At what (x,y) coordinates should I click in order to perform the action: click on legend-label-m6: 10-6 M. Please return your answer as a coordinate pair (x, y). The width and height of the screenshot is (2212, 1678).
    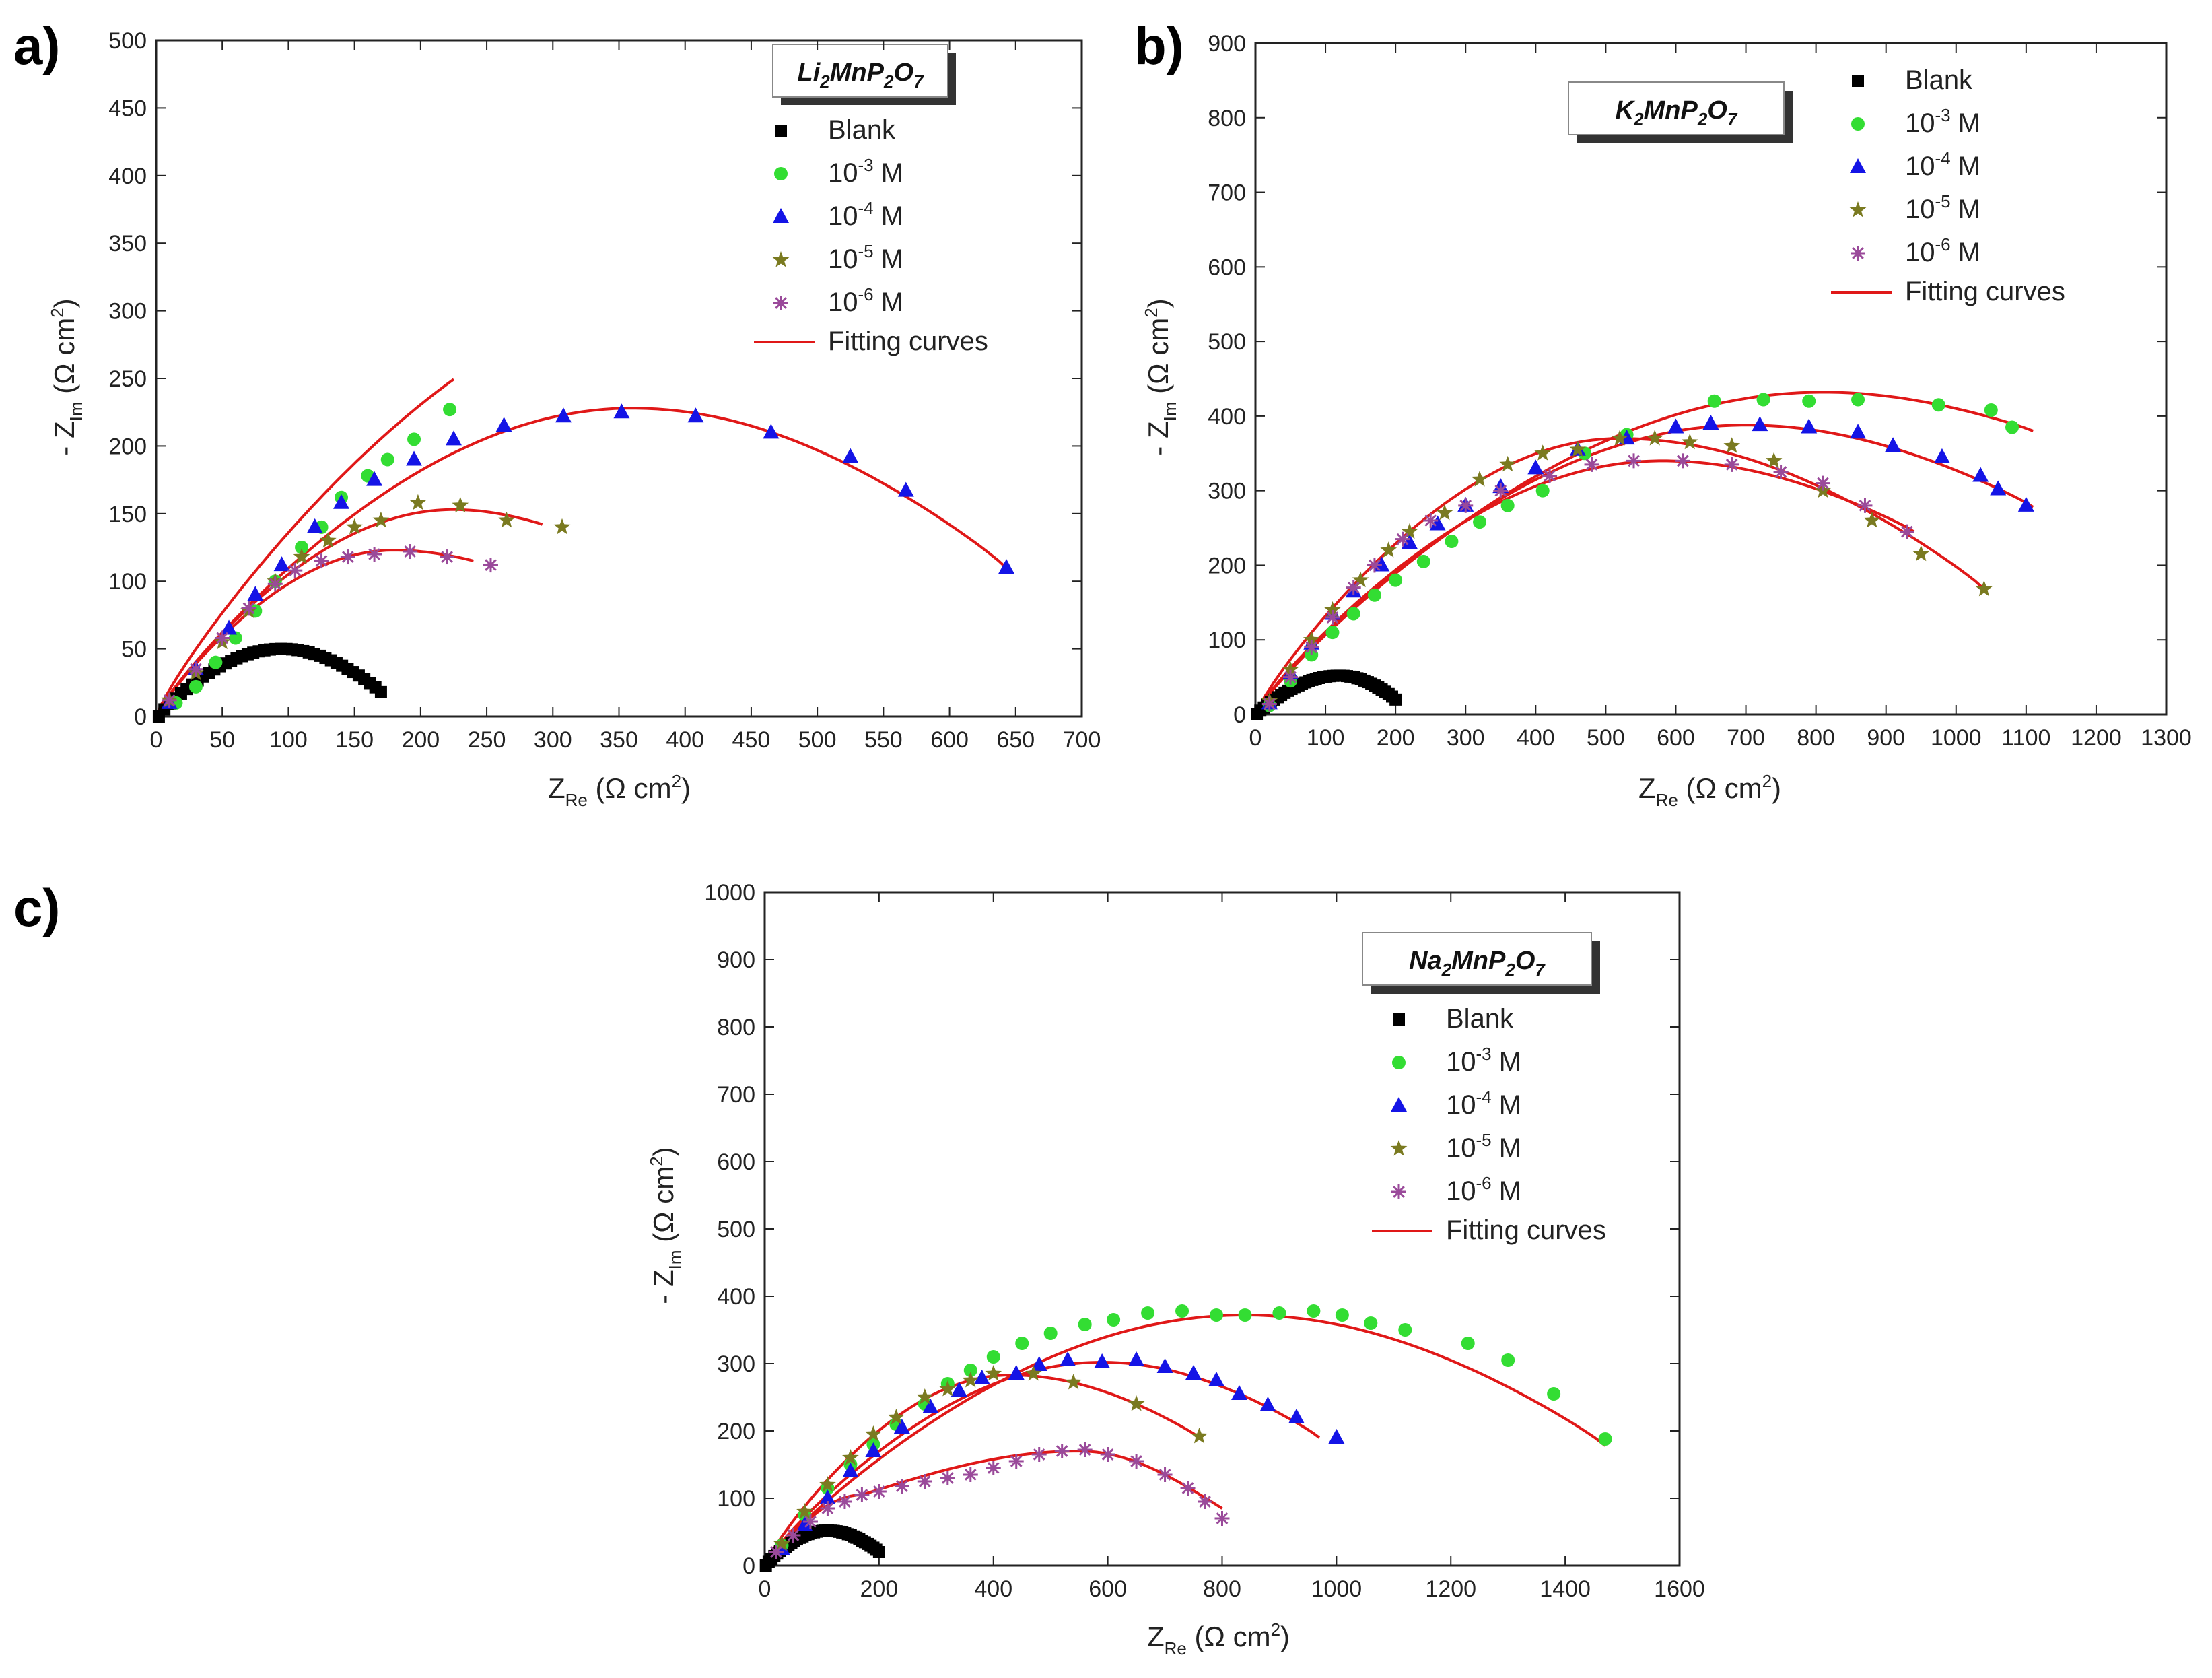
    Looking at the image, I should click on (1483, 1189).